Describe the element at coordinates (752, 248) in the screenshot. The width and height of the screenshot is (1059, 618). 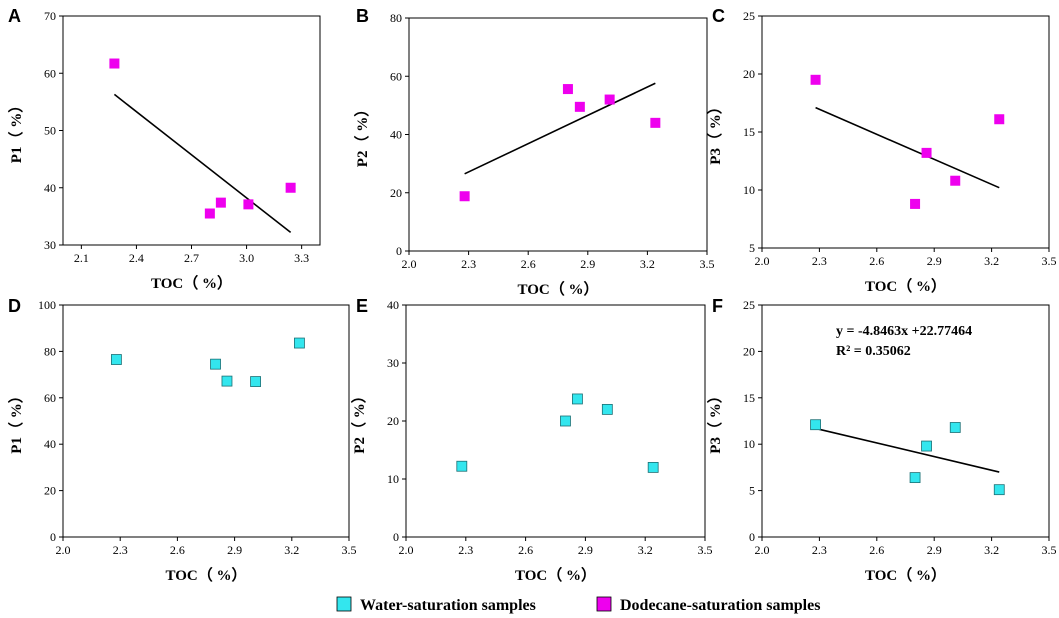
I see `y-tick-label: 5` at that location.